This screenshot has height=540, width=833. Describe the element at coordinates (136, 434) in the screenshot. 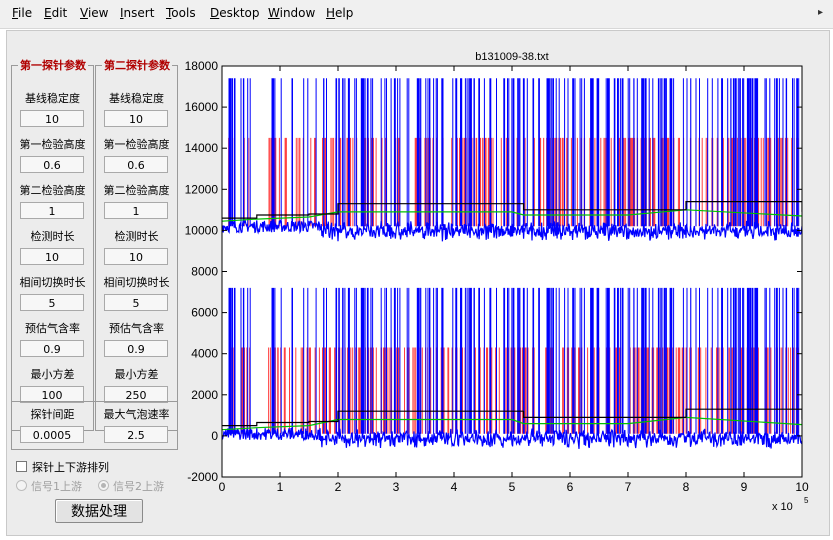

I see `max-rate-field: 2.5` at that location.